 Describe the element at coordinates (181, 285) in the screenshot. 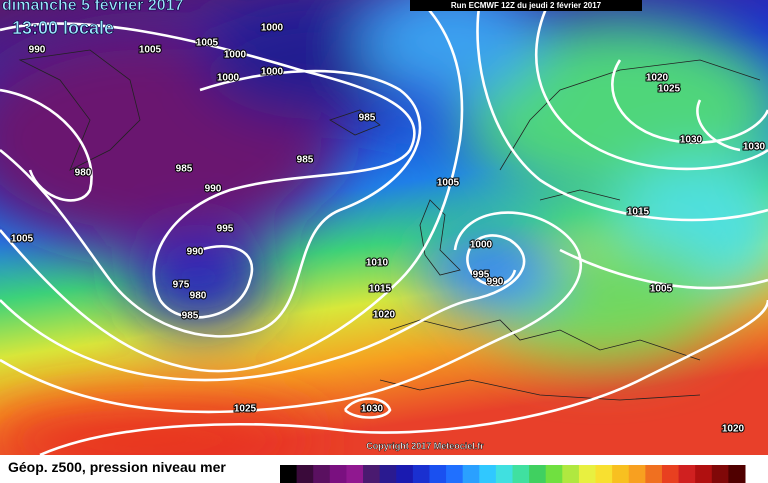

I see `isobar-label: 975` at that location.